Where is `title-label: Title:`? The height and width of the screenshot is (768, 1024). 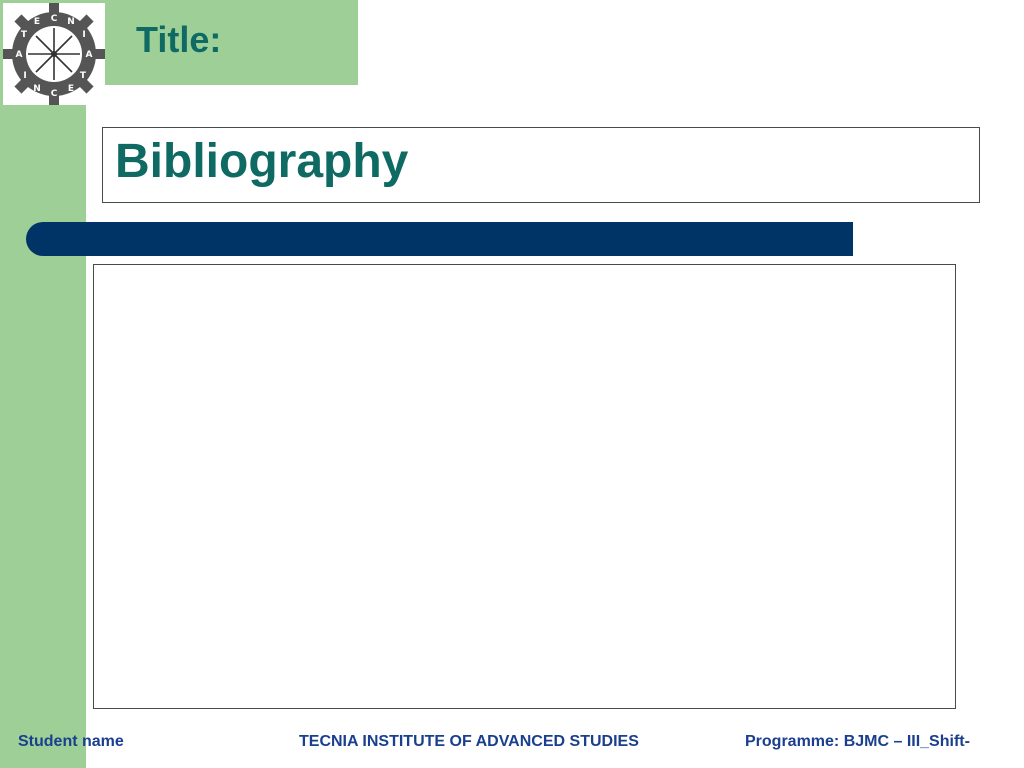
title-label: Title: is located at coordinates (179, 39).